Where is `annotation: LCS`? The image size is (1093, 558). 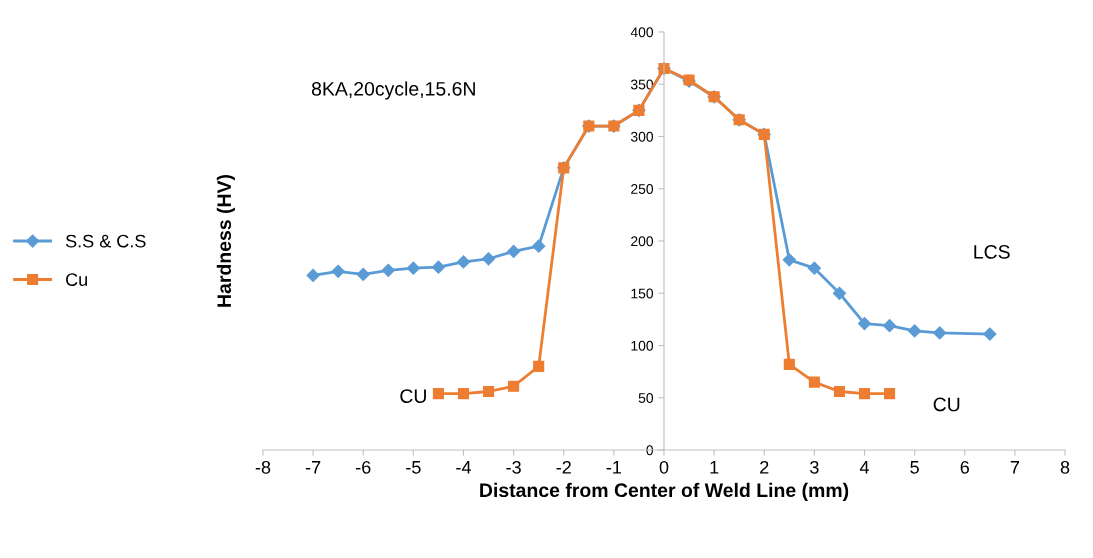 annotation: LCS is located at coordinates (992, 251).